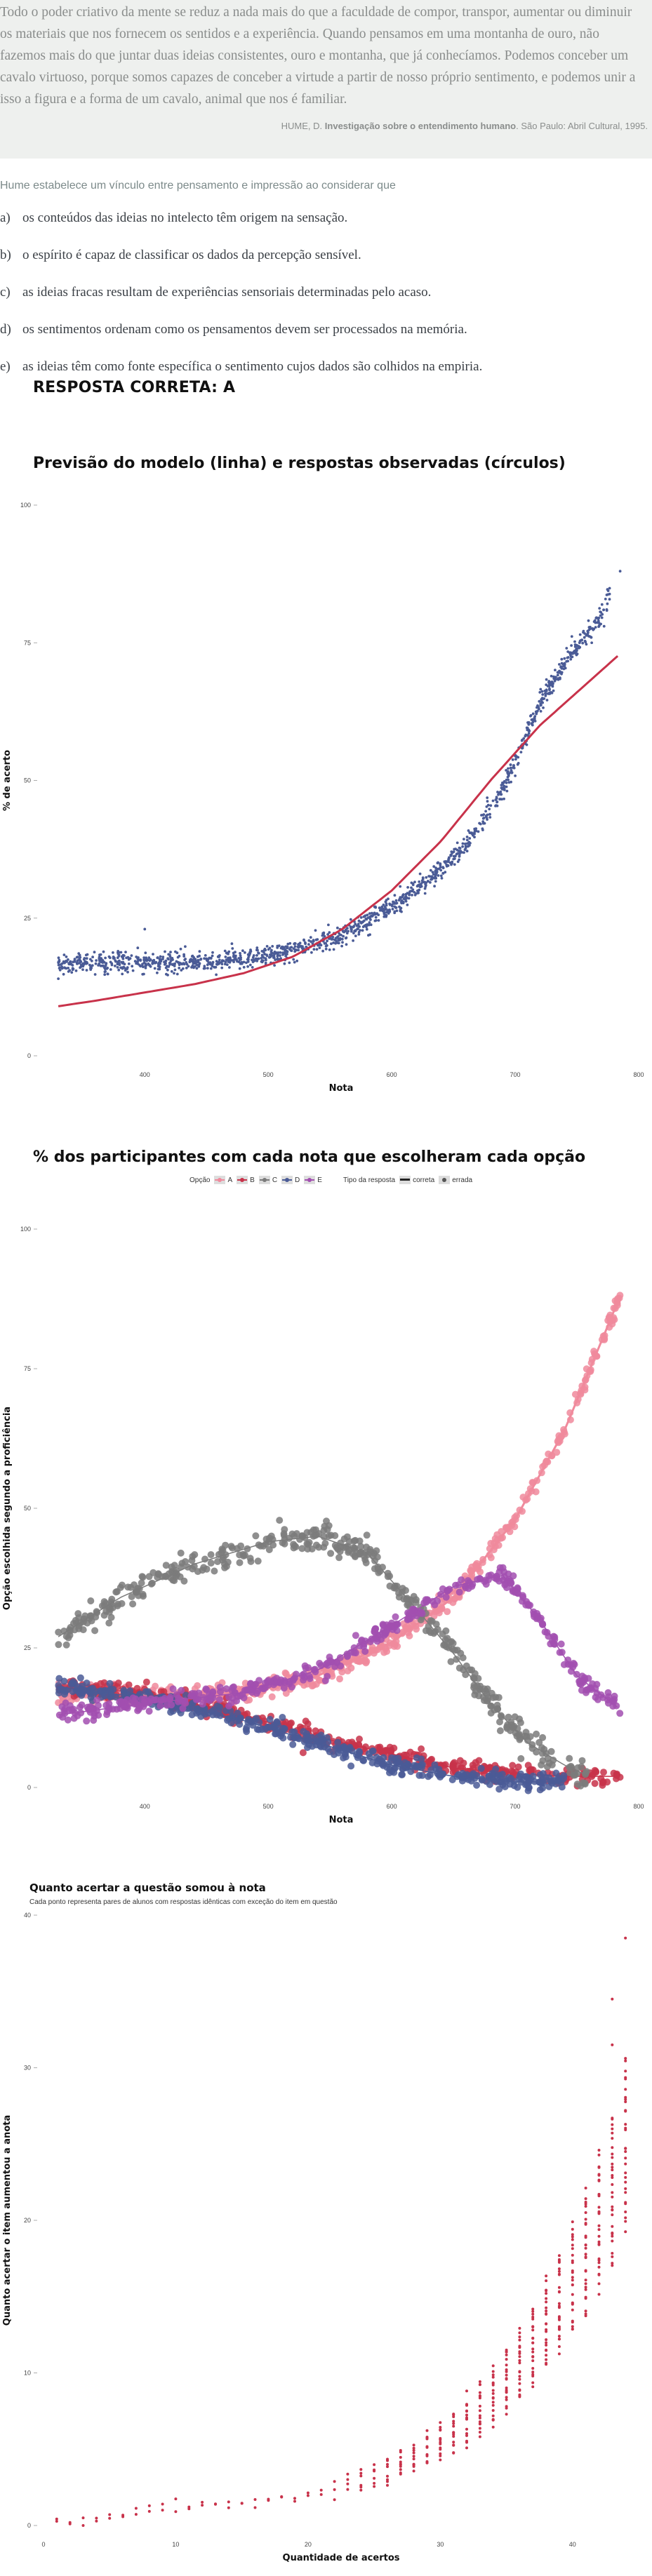 The width and height of the screenshot is (652, 2576). What do you see at coordinates (246, 1180) in the screenshot?
I see `legend-key-b: B` at bounding box center [246, 1180].